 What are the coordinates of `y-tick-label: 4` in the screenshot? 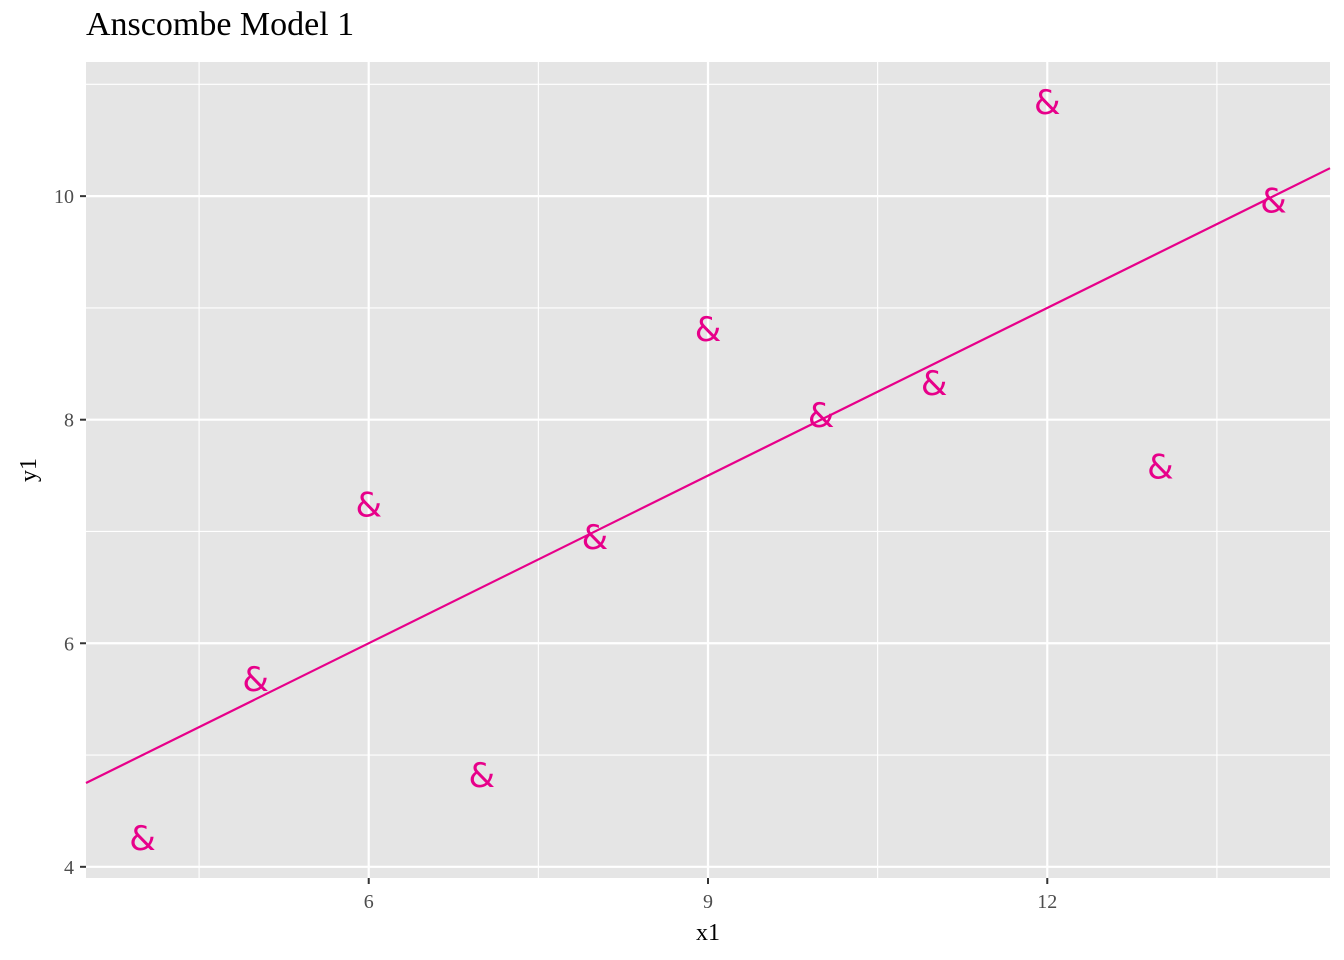 It's located at (69, 868).